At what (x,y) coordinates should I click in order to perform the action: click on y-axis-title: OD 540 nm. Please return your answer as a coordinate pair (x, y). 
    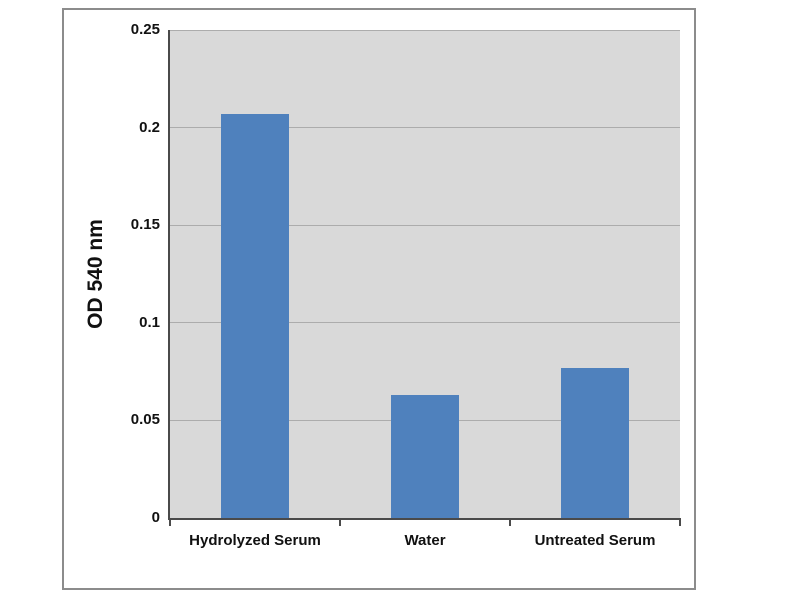
    Looking at the image, I should click on (95, 274).